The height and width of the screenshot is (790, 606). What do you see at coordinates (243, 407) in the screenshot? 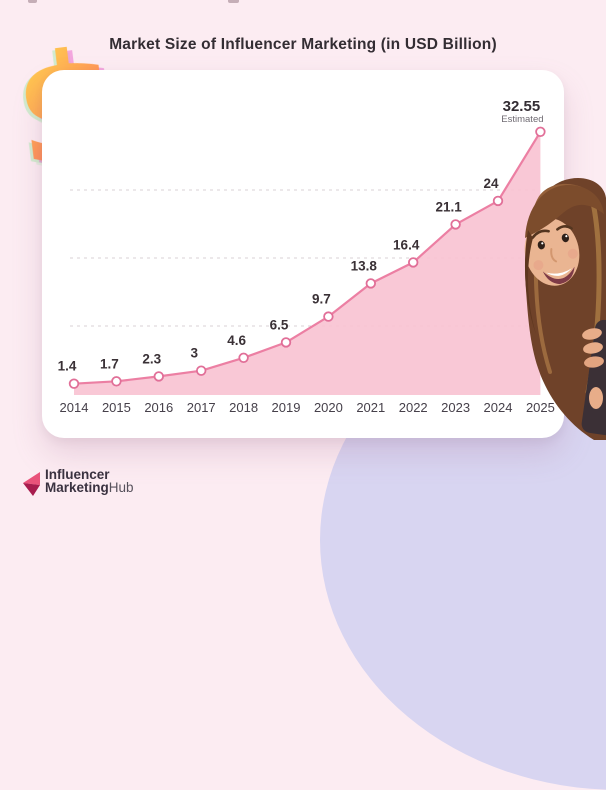
I see `x-axis-label: 2018` at bounding box center [243, 407].